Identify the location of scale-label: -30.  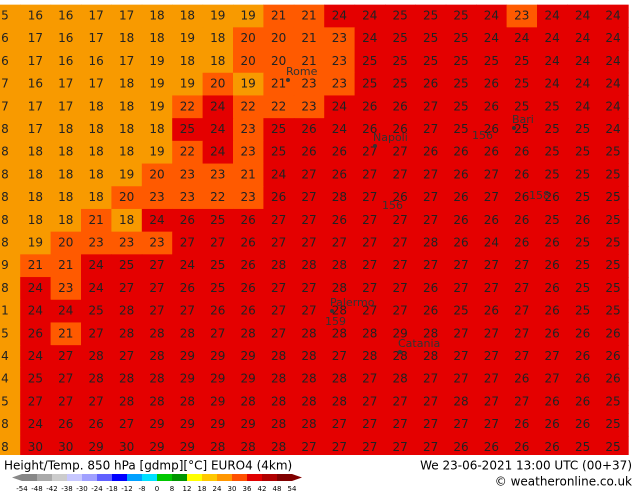
(81, 489).